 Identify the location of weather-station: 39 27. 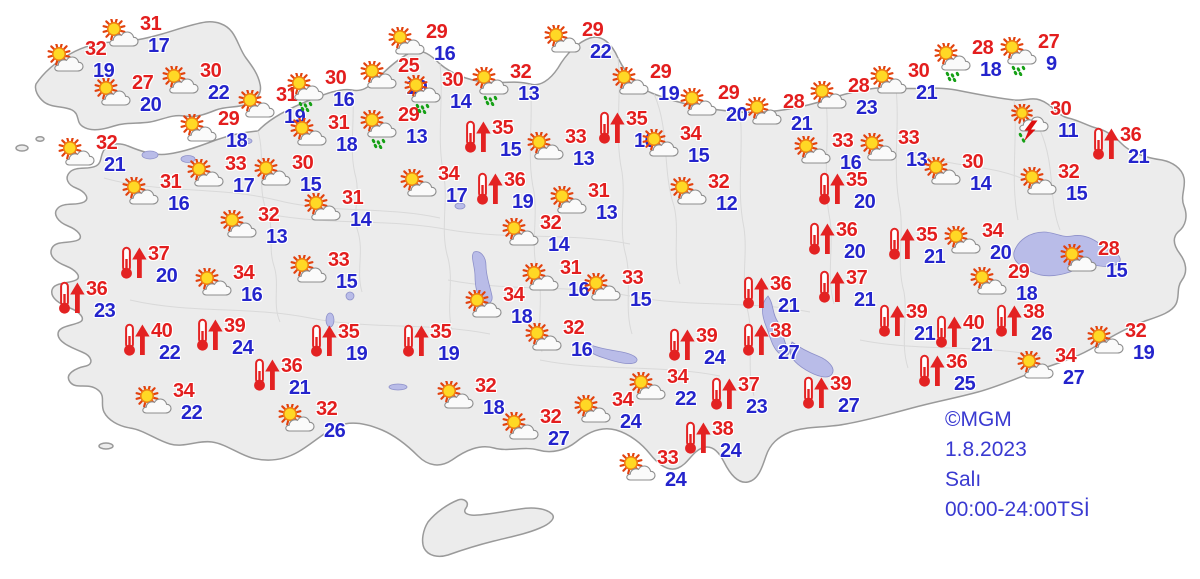
(829, 395).